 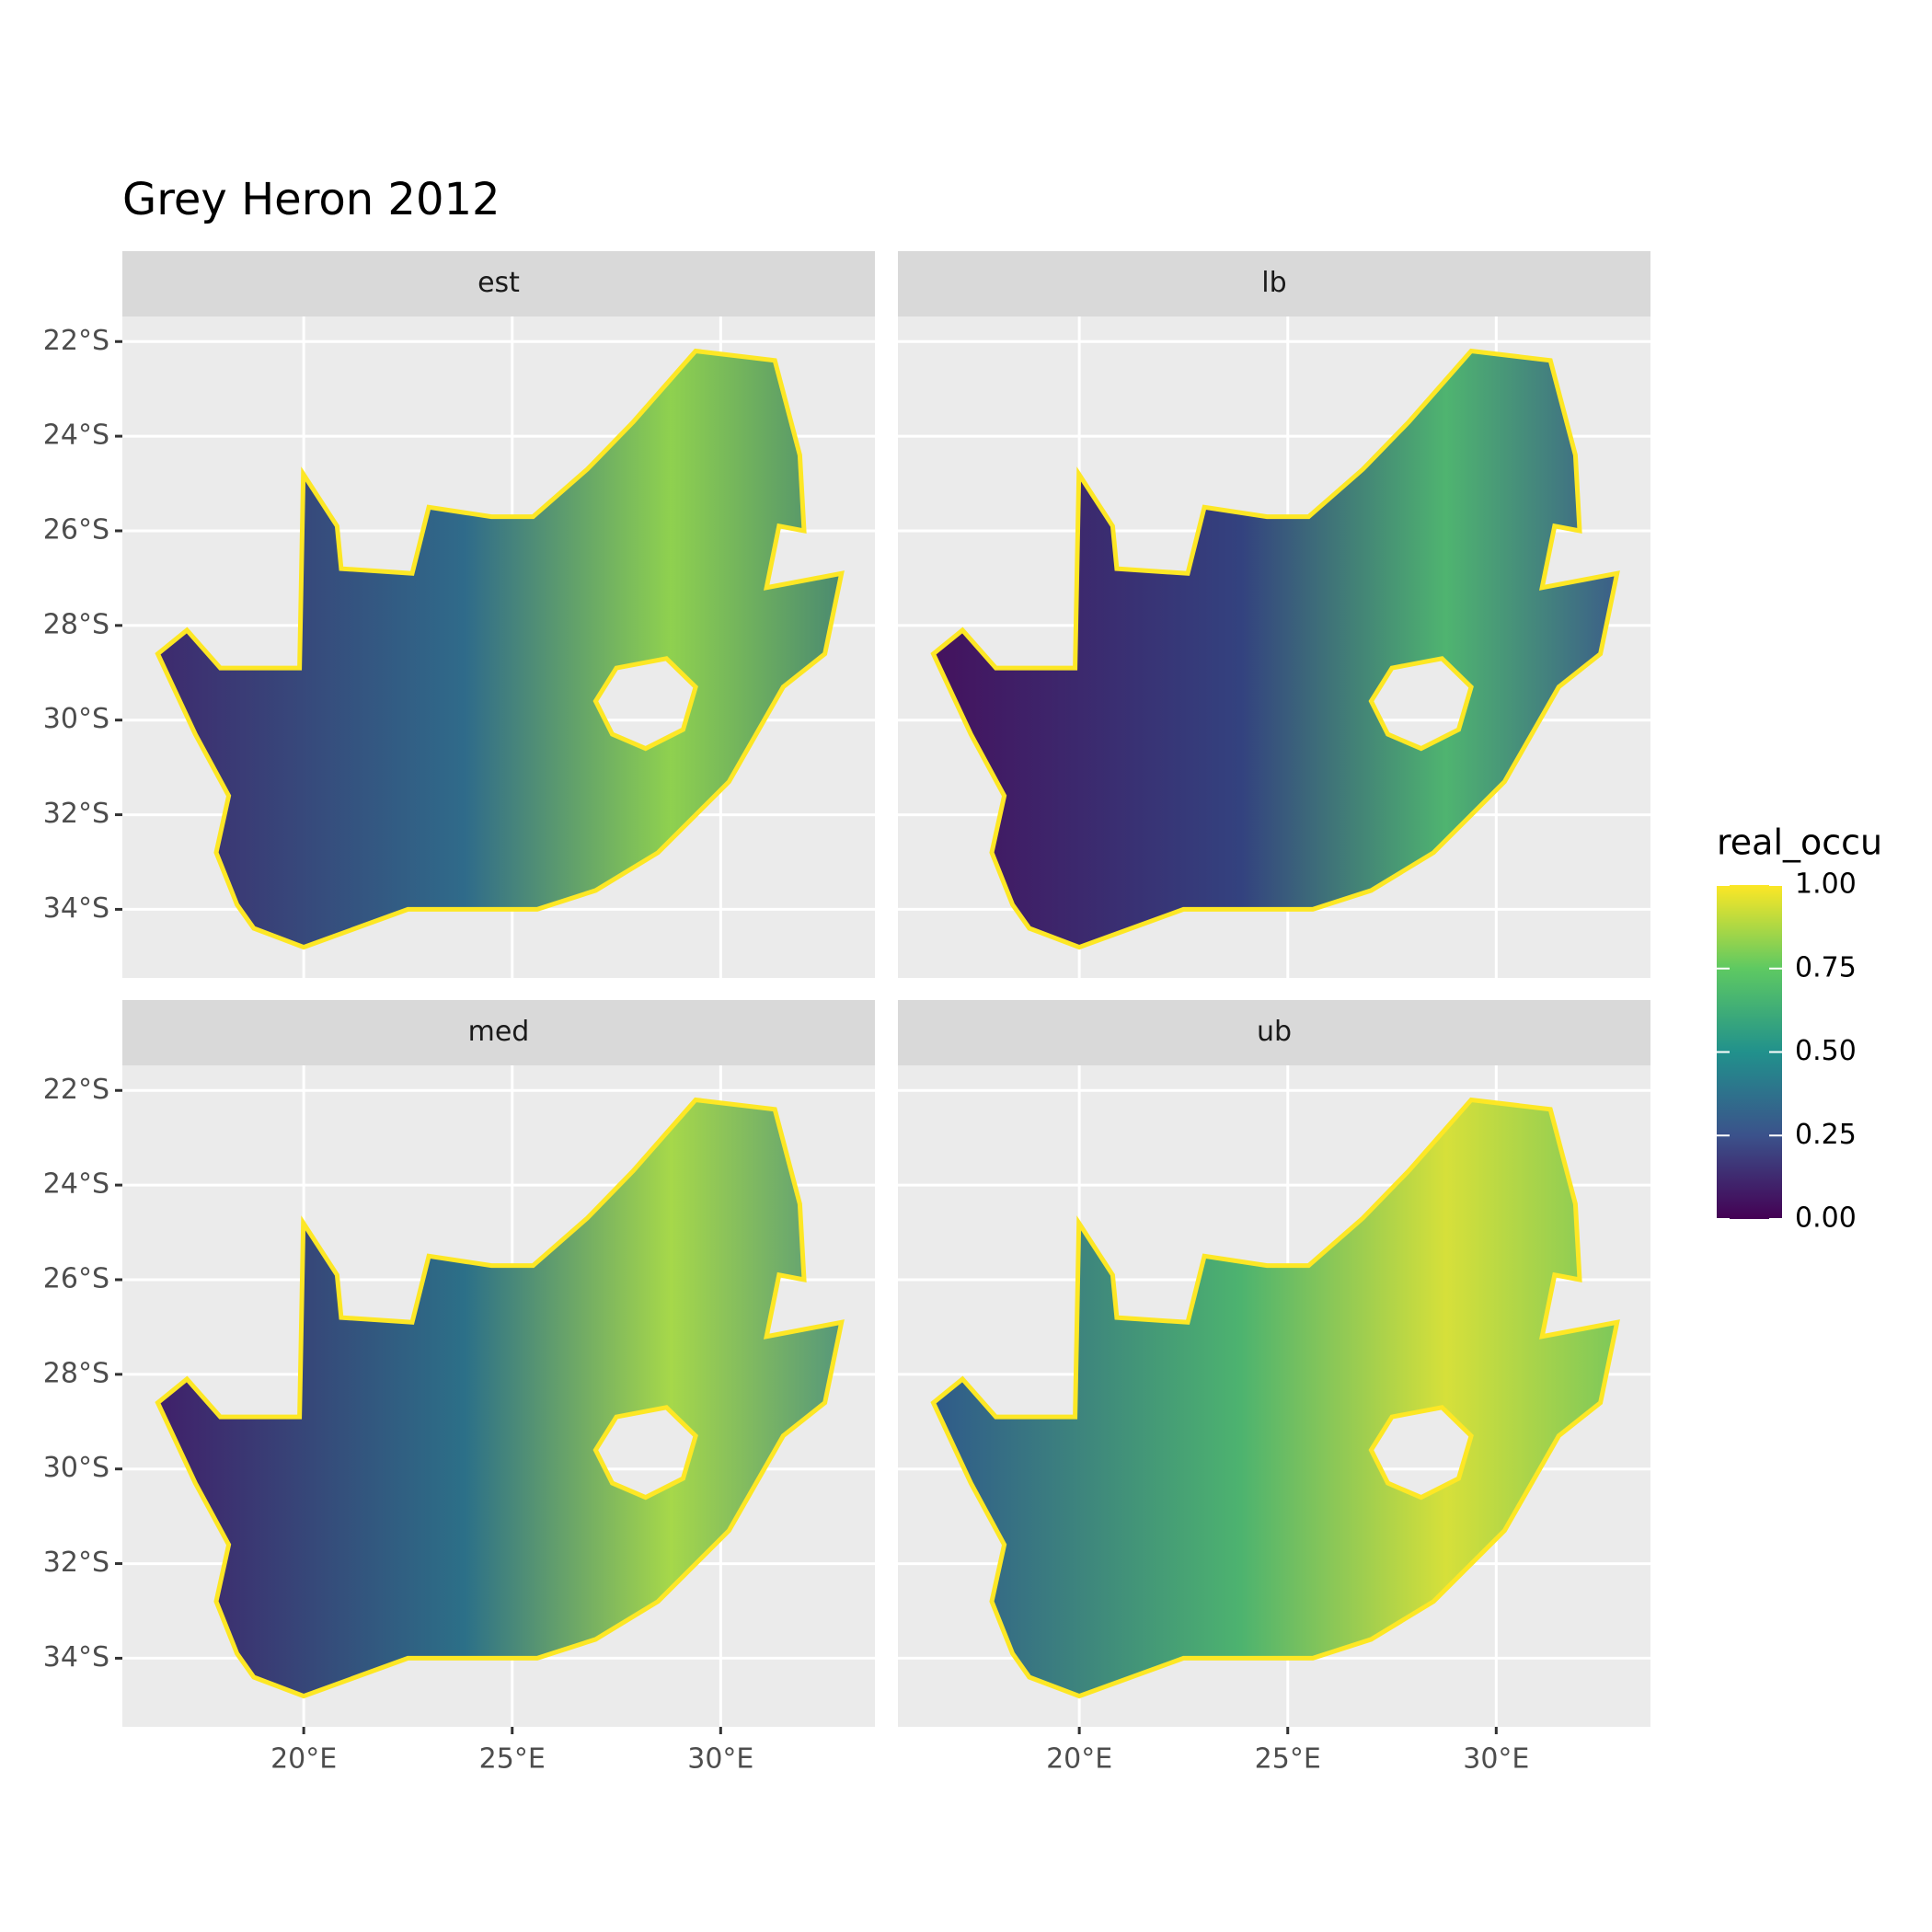 I want to click on chart-title: Grey Heron 2012, so click(x=311, y=199).